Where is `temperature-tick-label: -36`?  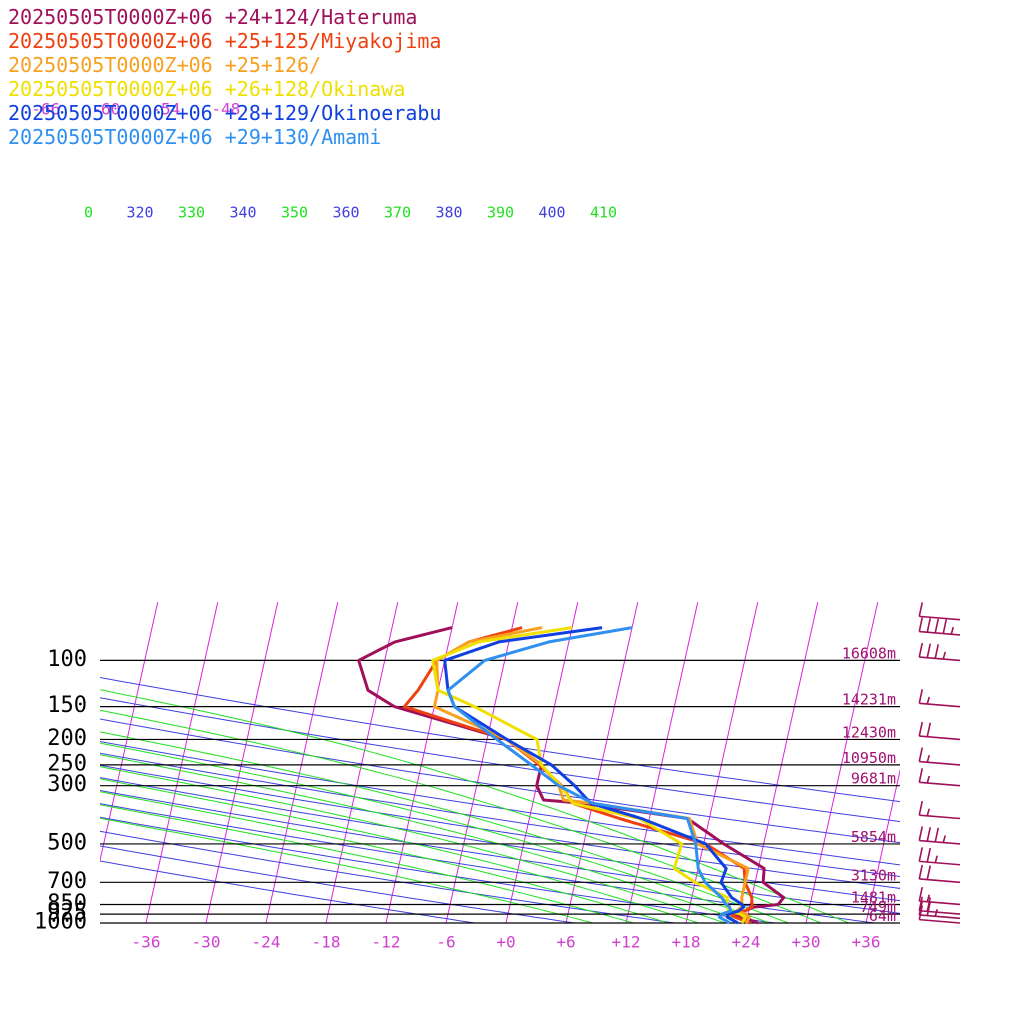 temperature-tick-label: -36 is located at coordinates (146, 942).